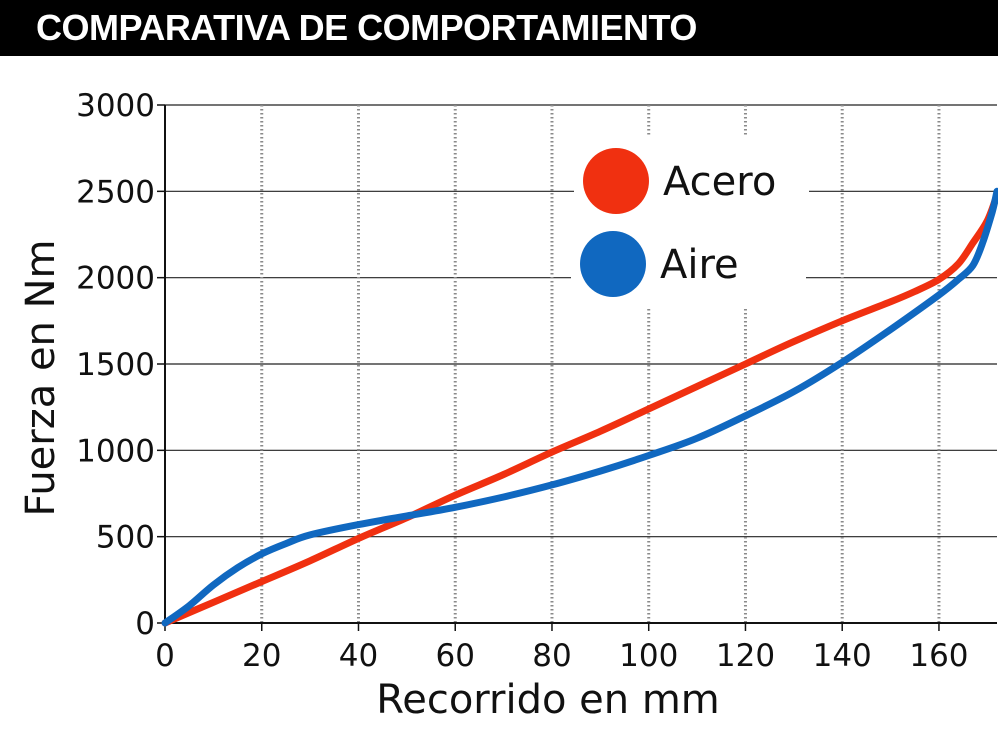 The image size is (998, 735). I want to click on y-tick-label: 2500, so click(115, 192).